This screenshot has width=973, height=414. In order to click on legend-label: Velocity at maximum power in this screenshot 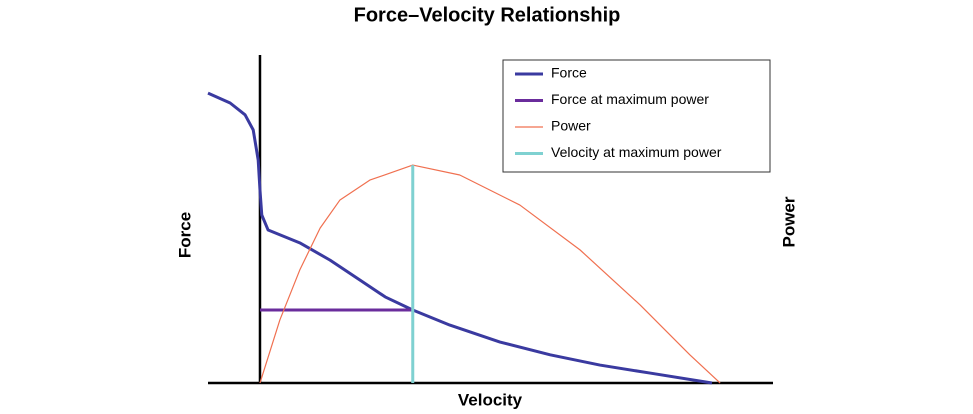, I will do `click(636, 152)`.